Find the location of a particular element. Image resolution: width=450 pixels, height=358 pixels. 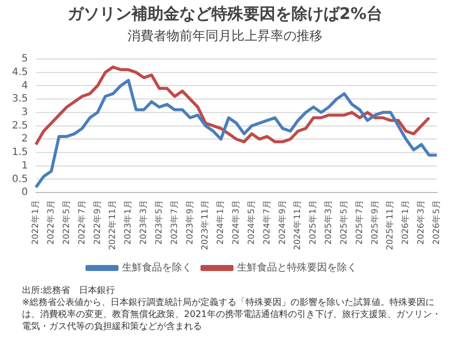

y-tick-label: 1.5 is located at coordinates (20, 152).